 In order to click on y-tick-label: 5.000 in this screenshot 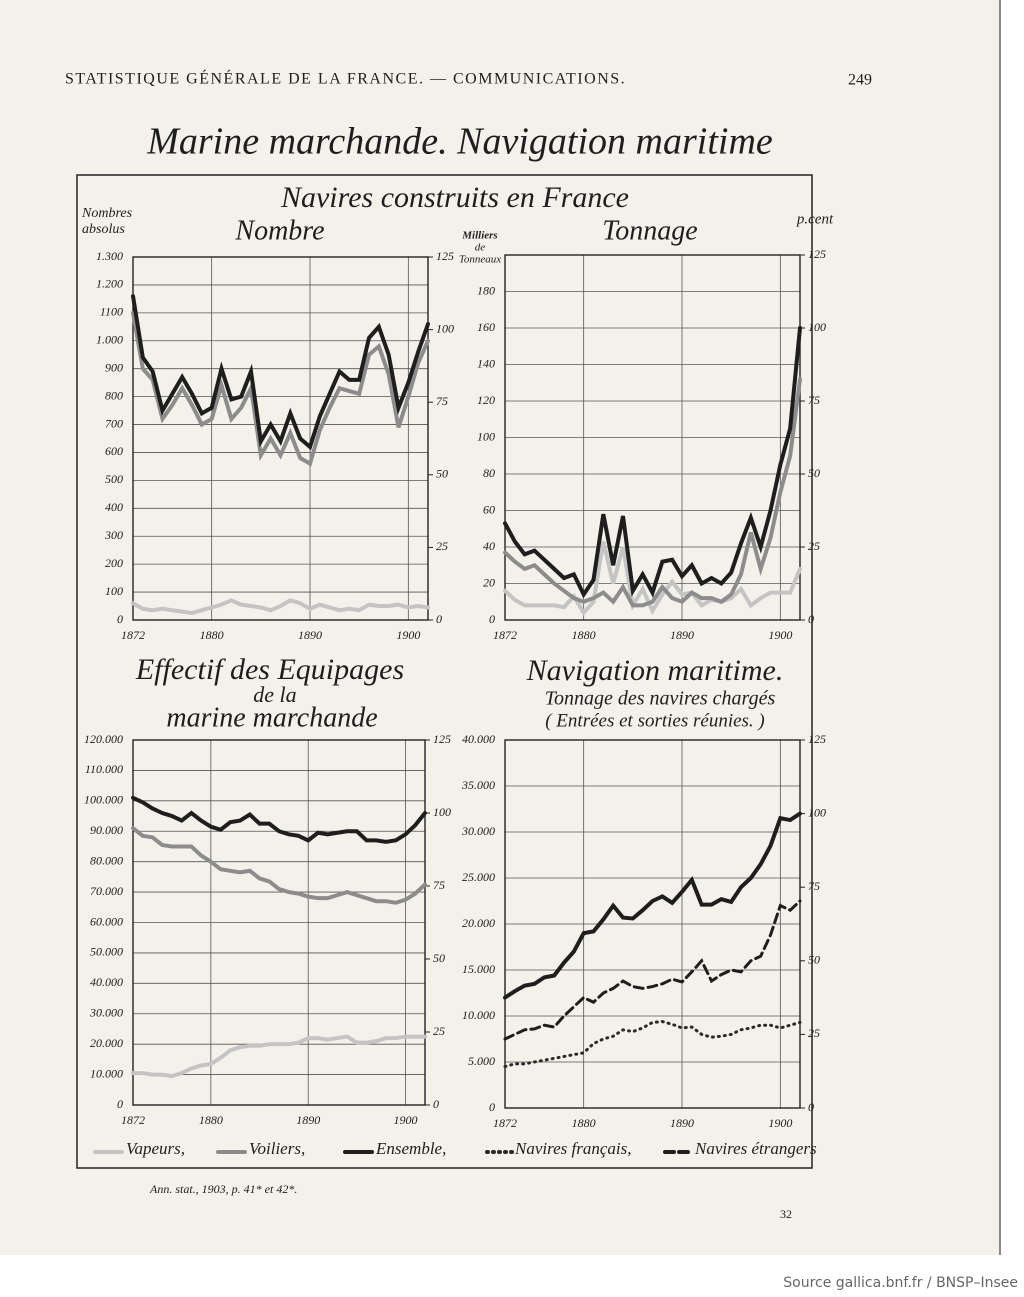, I will do `click(481, 1061)`.